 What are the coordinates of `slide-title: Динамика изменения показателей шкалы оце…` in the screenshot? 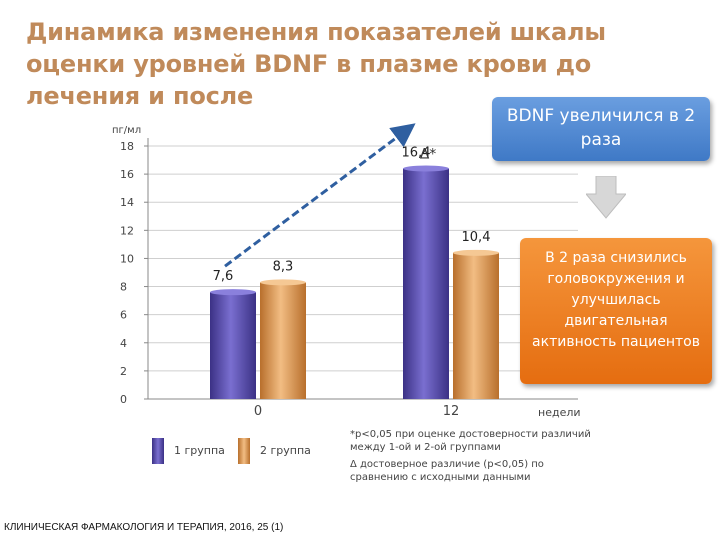 It's located at (316, 64).